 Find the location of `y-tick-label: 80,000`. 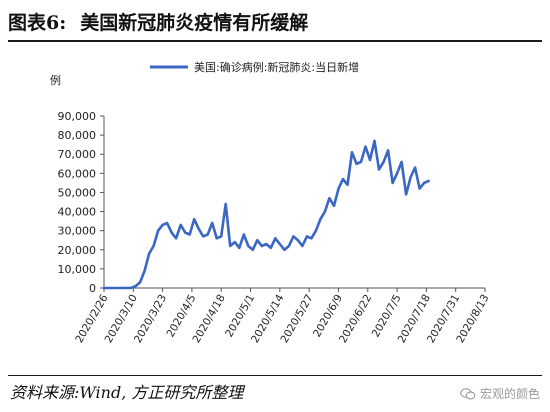

y-tick-label: 80,000 is located at coordinates (77, 135).